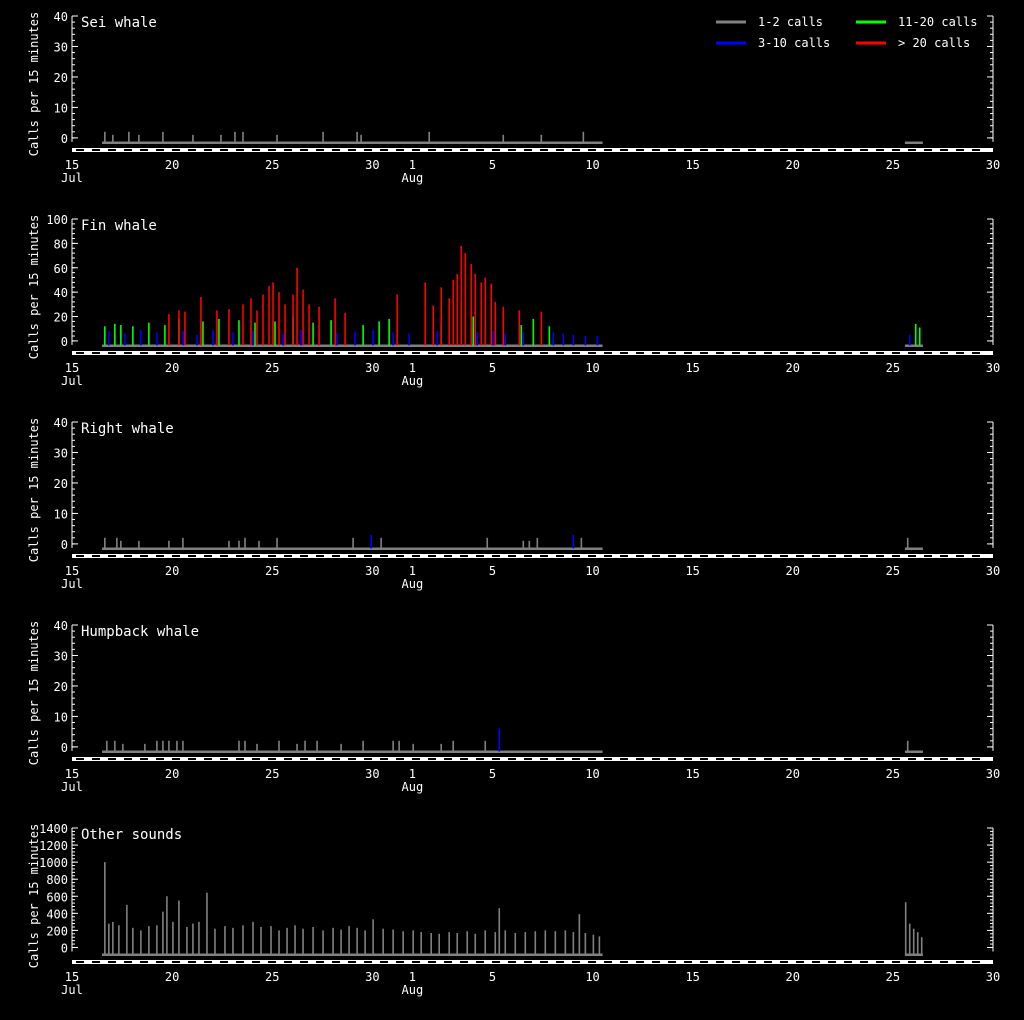  What do you see at coordinates (592, 165) in the screenshot?
I see `date-tick-label: 10` at bounding box center [592, 165].